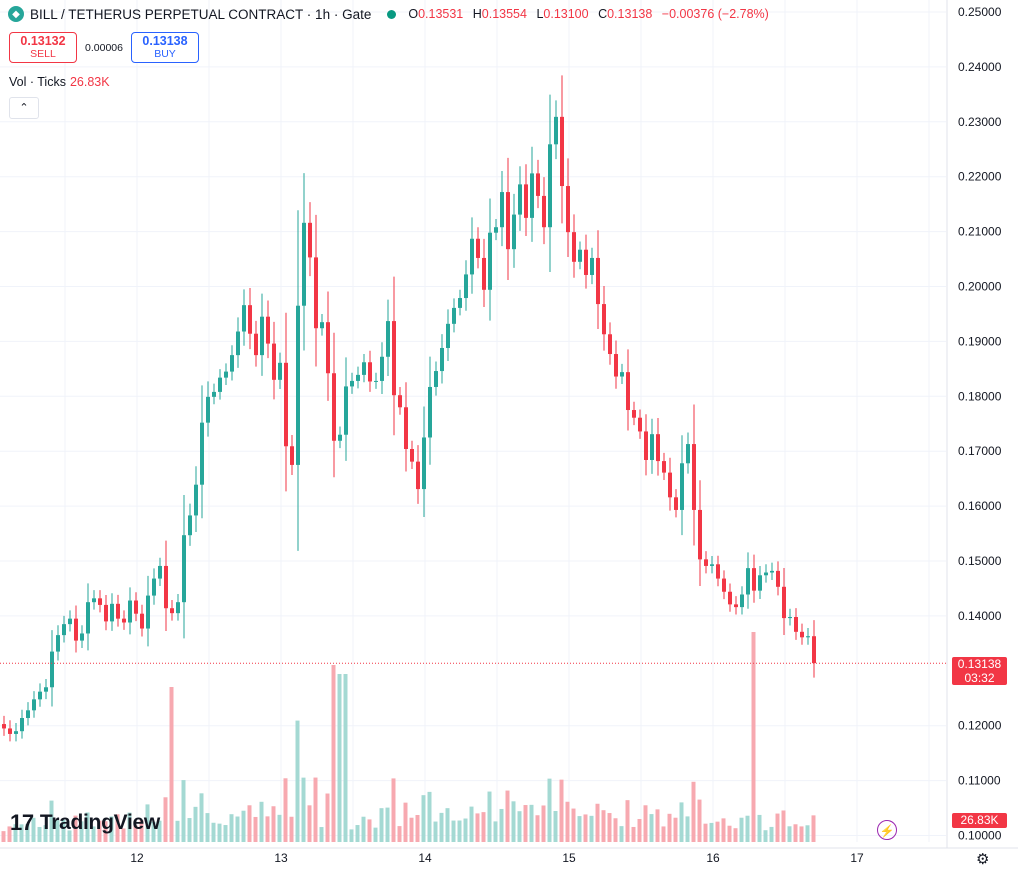 Image resolution: width=1018 pixels, height=872 pixels. What do you see at coordinates (857, 858) in the screenshot?
I see `x-tick-label: 17` at bounding box center [857, 858].